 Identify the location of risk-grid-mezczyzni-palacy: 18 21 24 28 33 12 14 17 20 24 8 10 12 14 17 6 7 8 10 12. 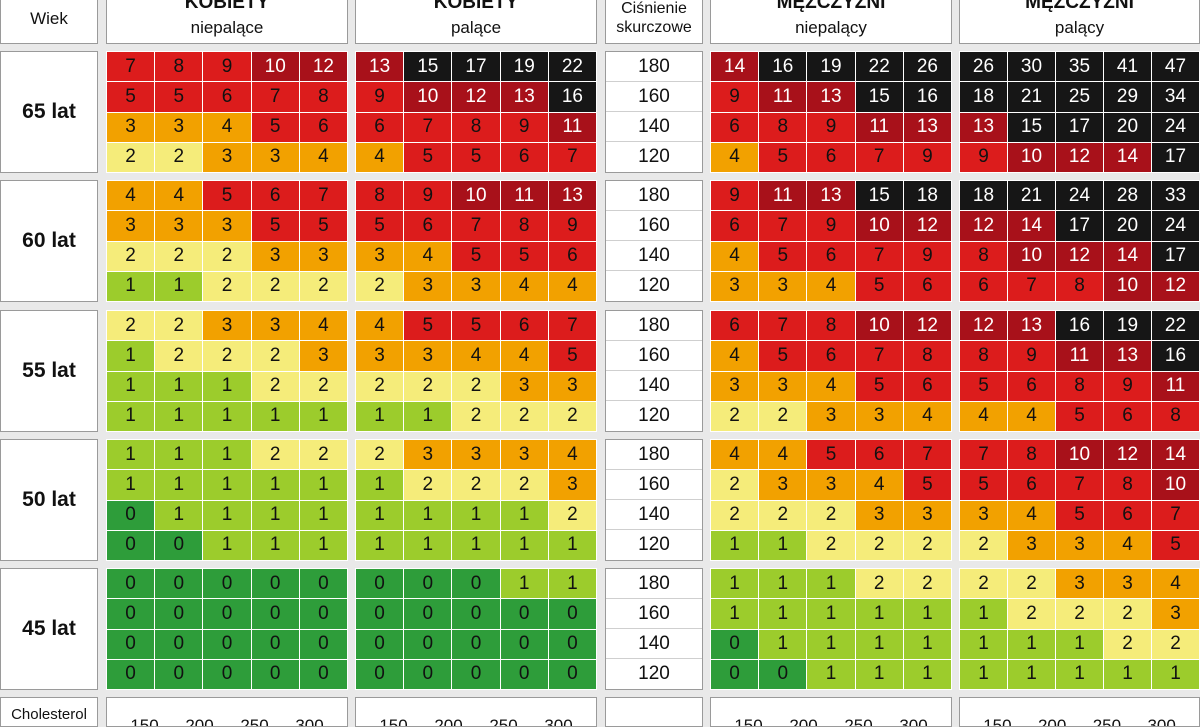
(1079, 241).